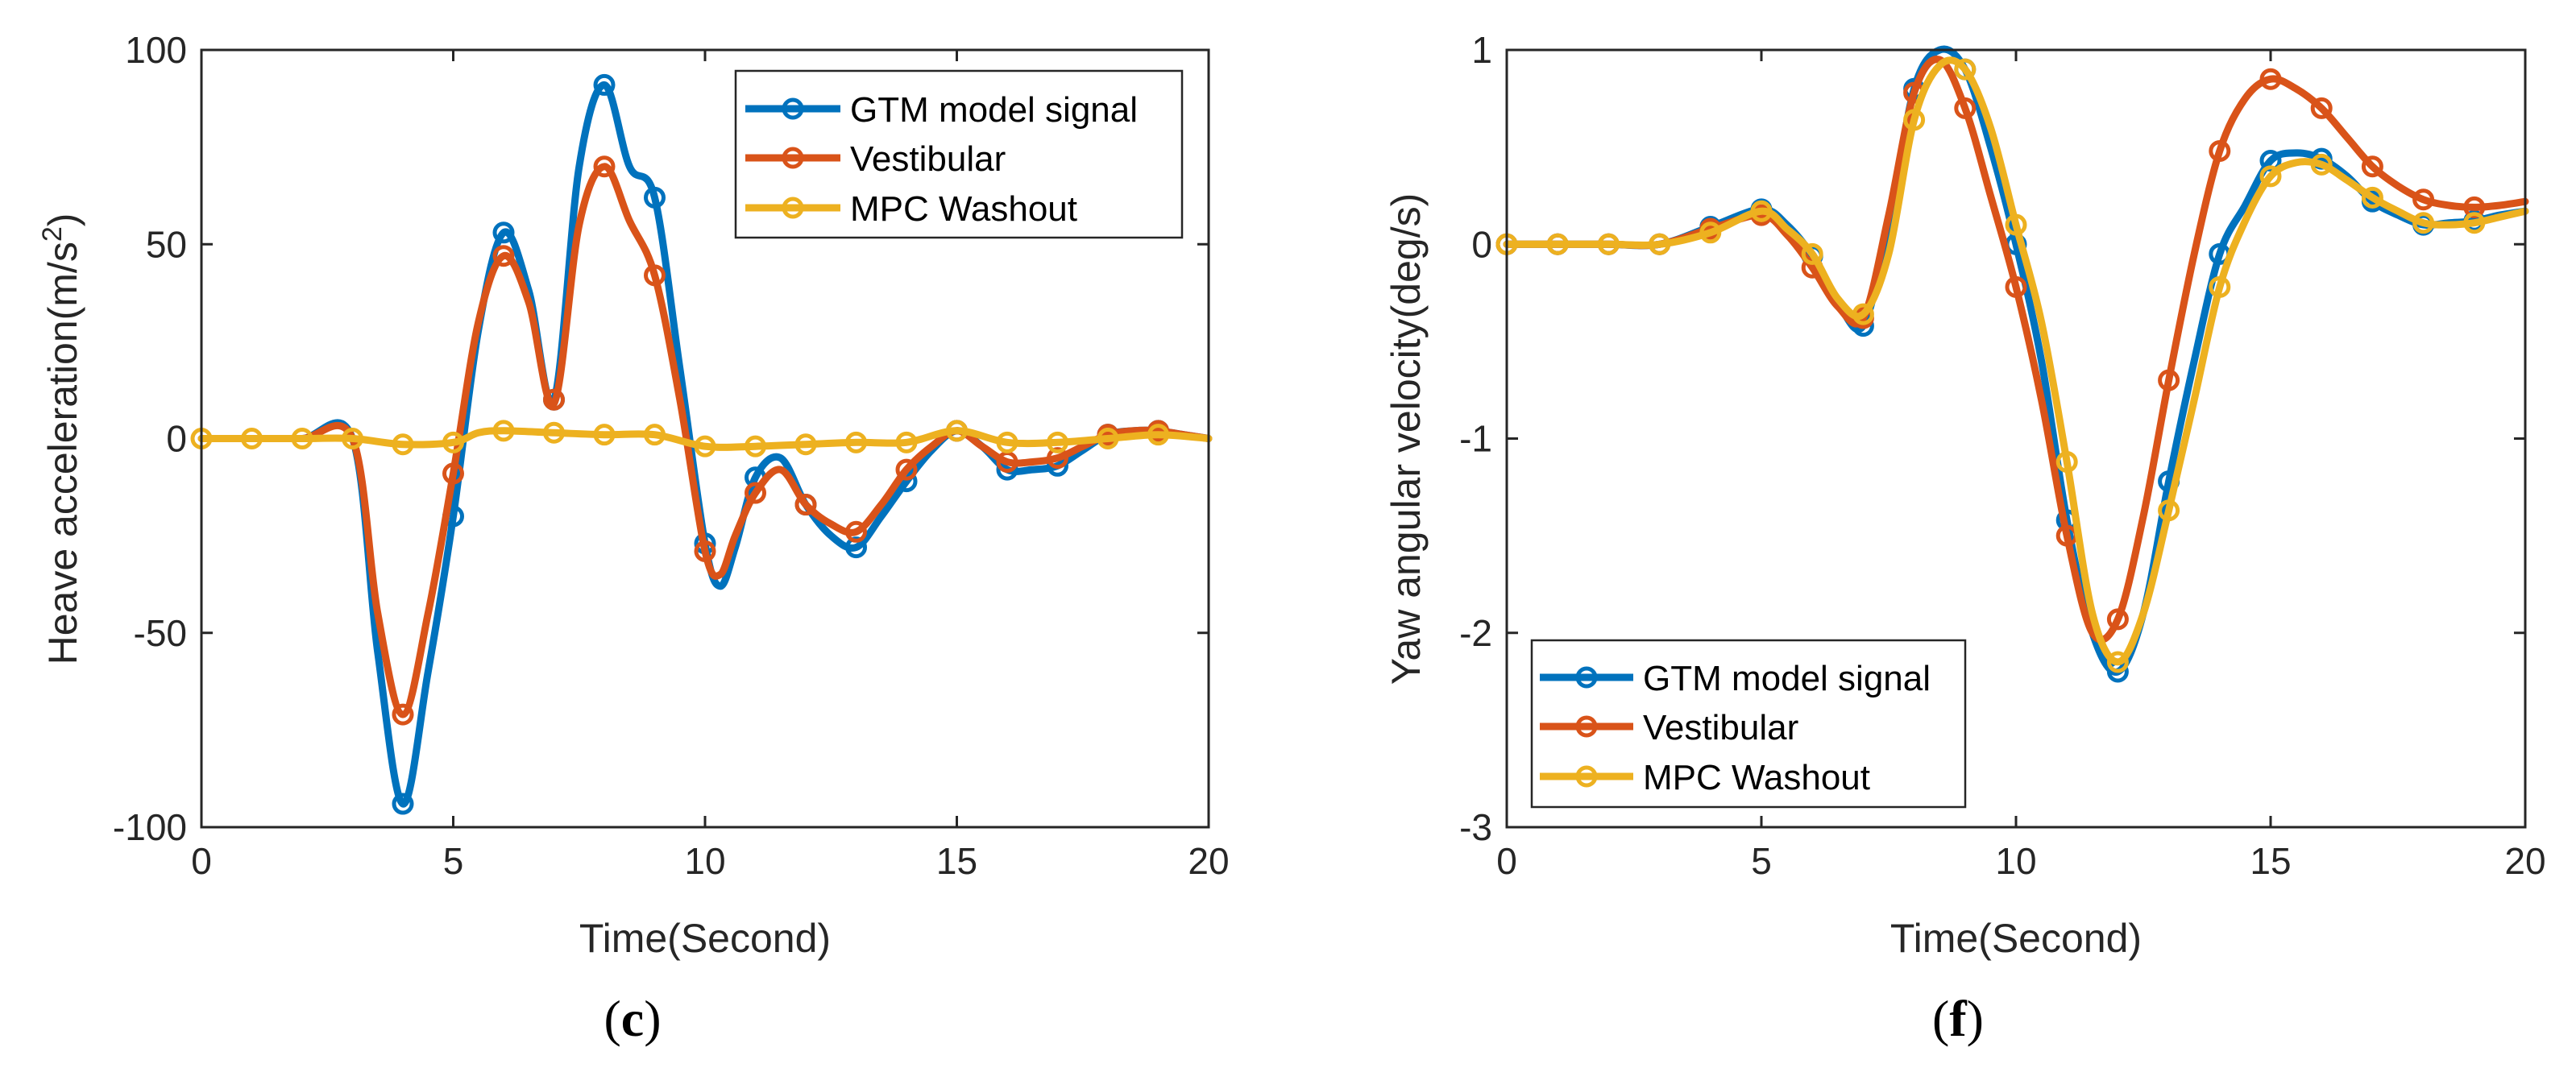 The image size is (2576, 1068). What do you see at coordinates (1787, 678) in the screenshot?
I see `legend-label-gtm-f: GTM model signal` at bounding box center [1787, 678].